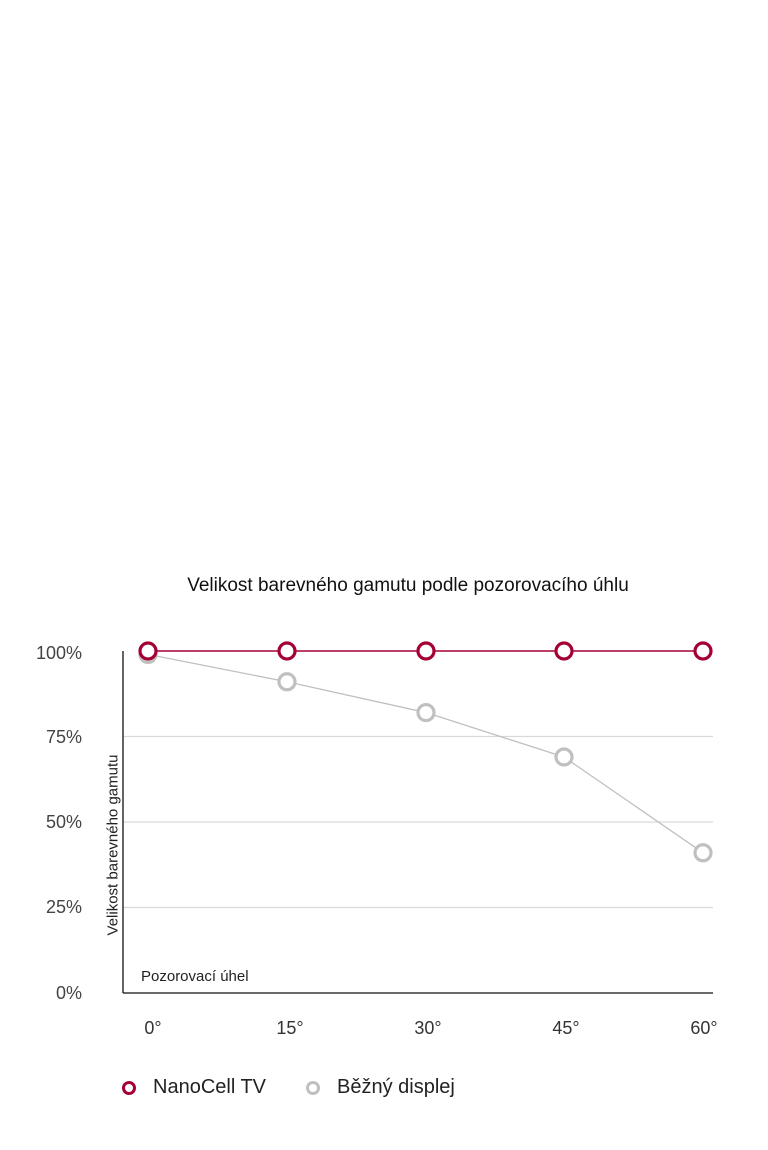 The image size is (768, 1150). Describe the element at coordinates (290, 1028) in the screenshot. I see `x-tick-15: 15°` at that location.